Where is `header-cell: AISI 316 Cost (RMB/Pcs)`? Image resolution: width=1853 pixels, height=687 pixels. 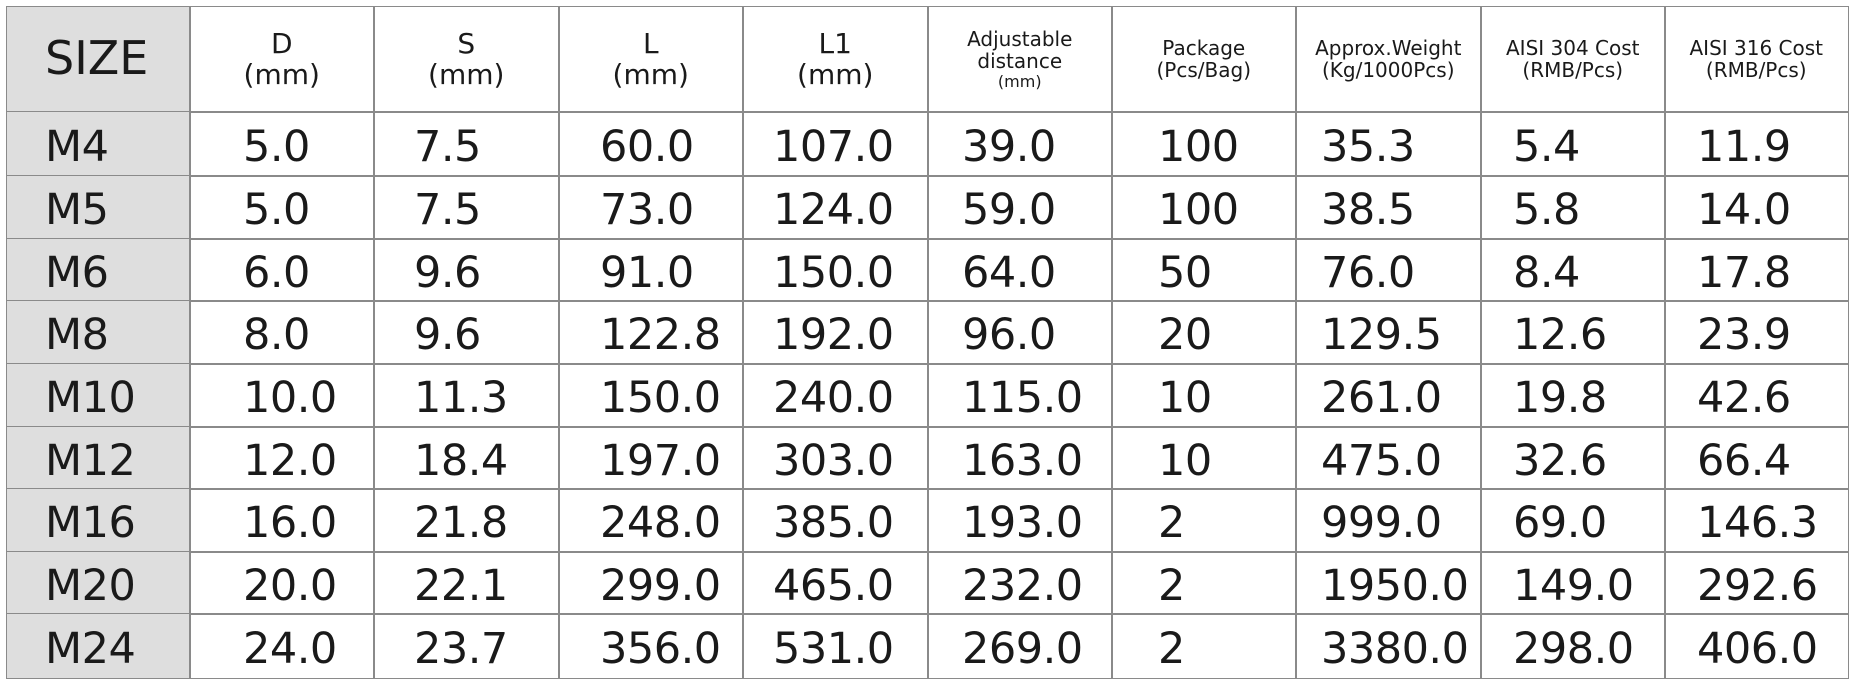 header-cell: AISI 316 Cost (RMB/Pcs) is located at coordinates (1756, 59).